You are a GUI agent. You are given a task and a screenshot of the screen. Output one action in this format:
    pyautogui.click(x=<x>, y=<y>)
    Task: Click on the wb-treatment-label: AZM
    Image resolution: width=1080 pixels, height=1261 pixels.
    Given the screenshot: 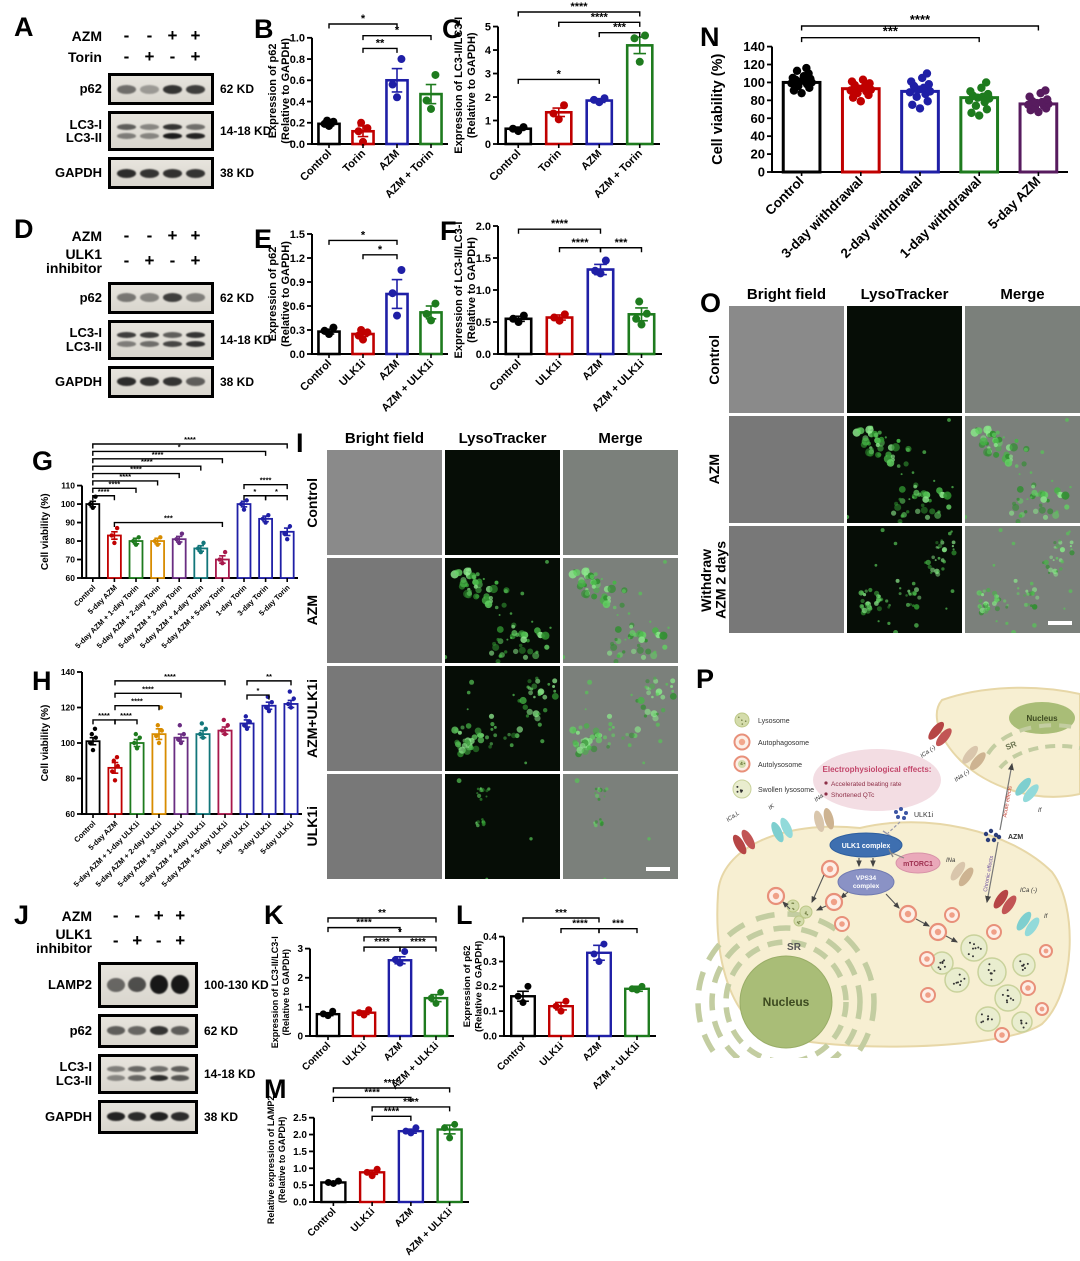 What is the action you would take?
    pyautogui.click(x=86, y=35)
    